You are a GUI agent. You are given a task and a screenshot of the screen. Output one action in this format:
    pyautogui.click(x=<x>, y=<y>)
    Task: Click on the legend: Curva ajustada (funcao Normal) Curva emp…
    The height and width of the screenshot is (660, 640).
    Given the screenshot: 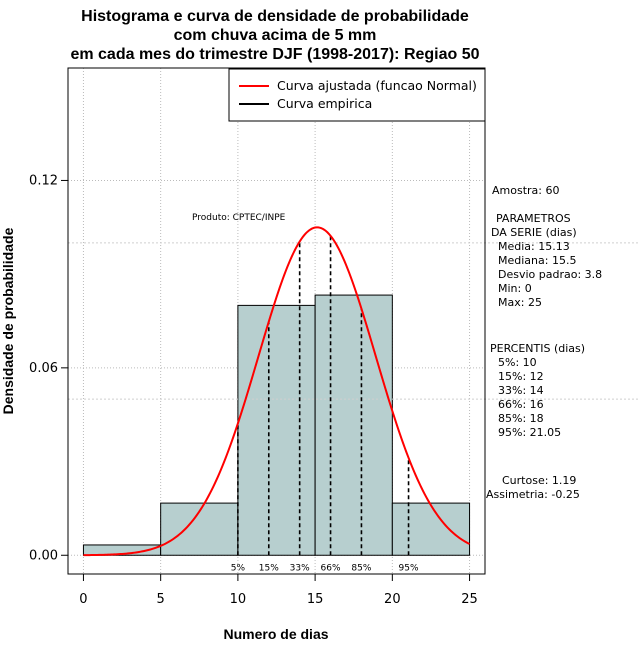 What is the action you would take?
    pyautogui.click(x=357, y=95)
    